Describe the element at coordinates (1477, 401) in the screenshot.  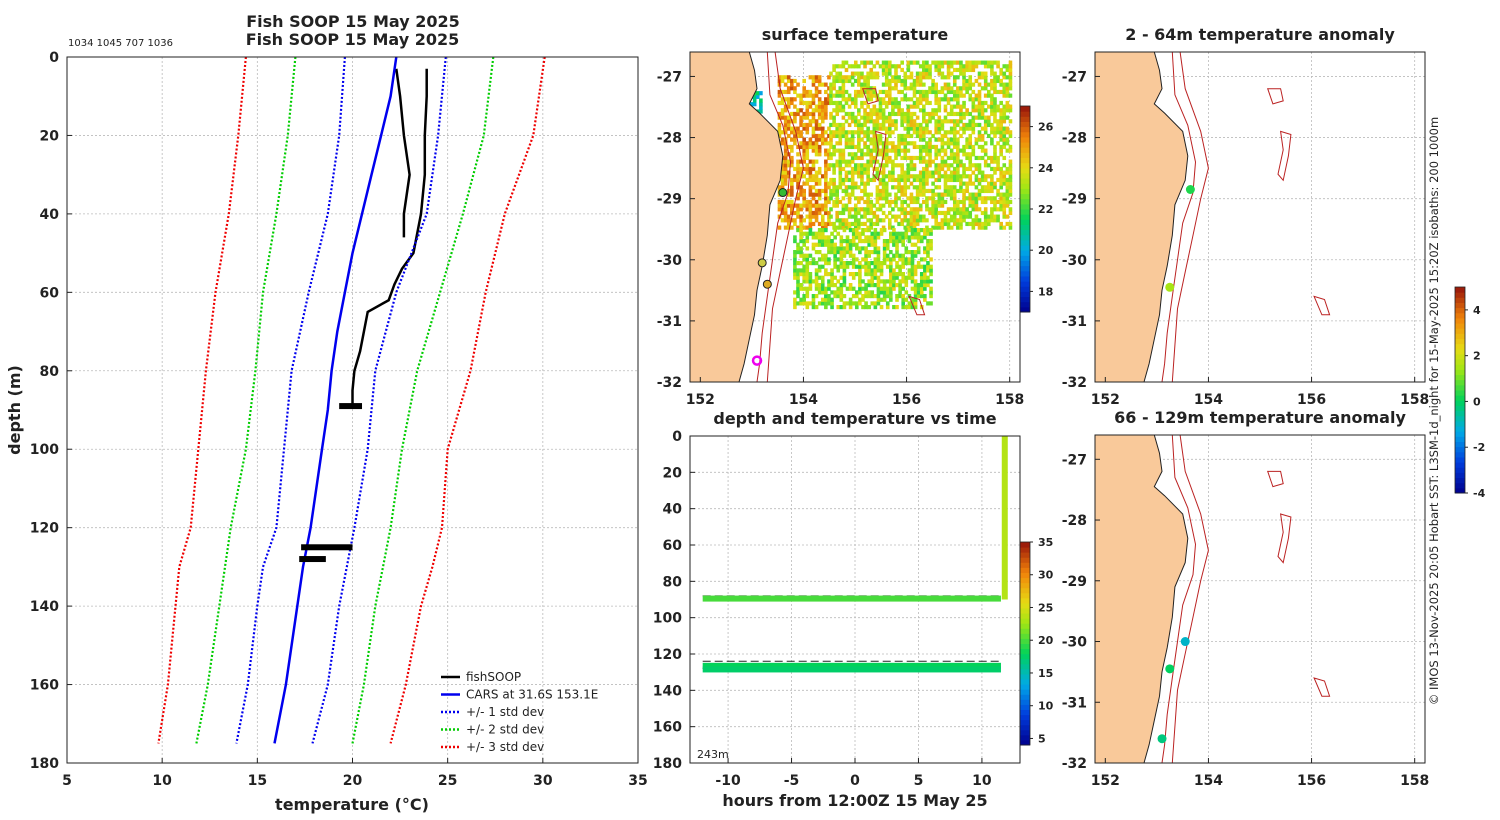
I see `anomaly_66_129-colorbar-label: 0` at that location.